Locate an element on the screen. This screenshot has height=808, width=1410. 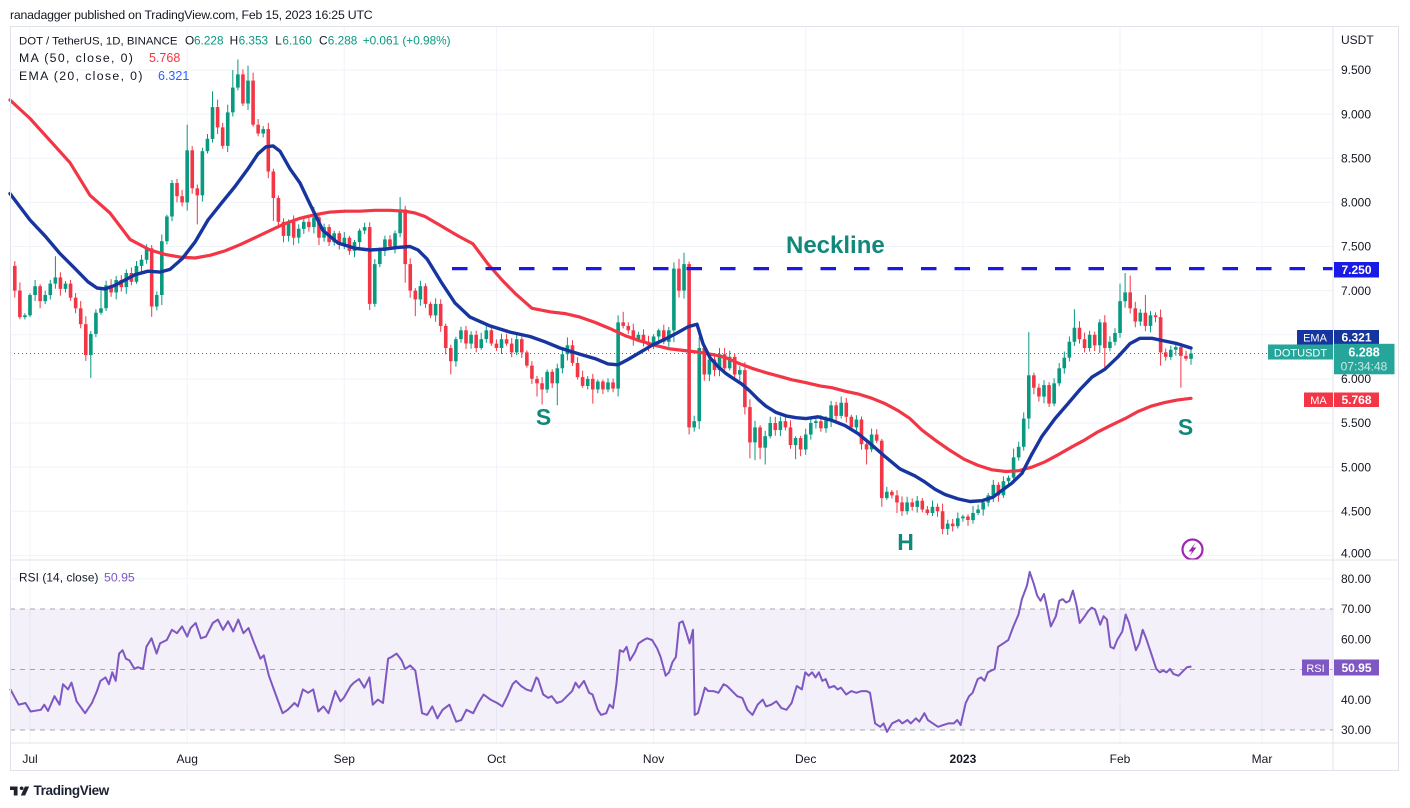
svg-text: EMA (20, close, 0) is located at coordinates (81, 76).